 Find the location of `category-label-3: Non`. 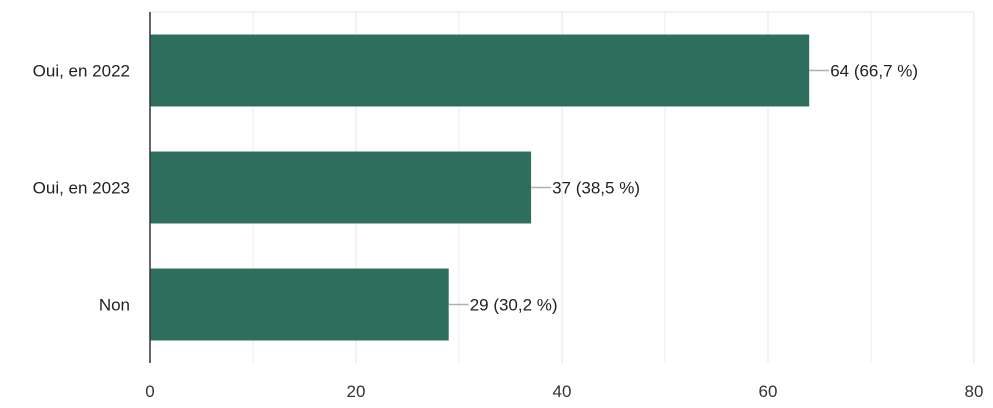

category-label-3: Non is located at coordinates (114, 305).